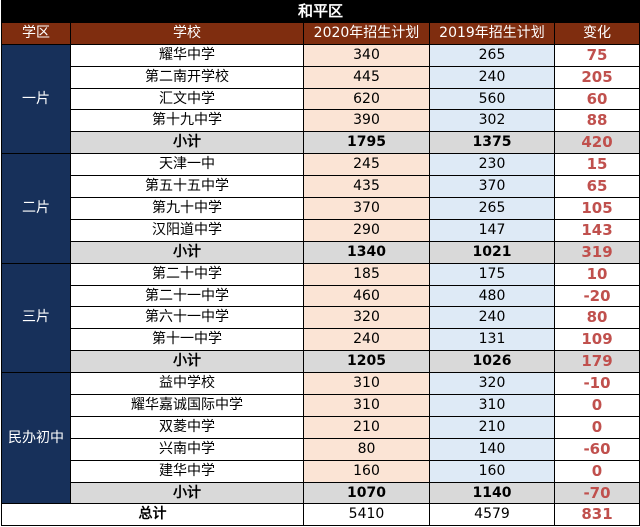 The image size is (640, 527). I want to click on school-name-cell: 第二十中学, so click(187, 274).